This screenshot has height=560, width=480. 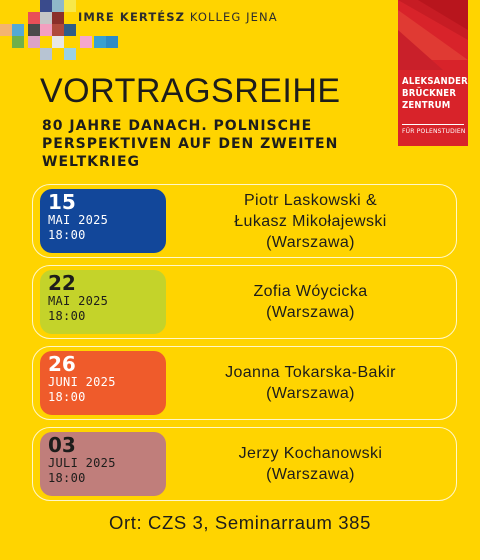 I want to click on event-date-box: 15 MAI 2025 18:00, so click(x=103, y=221).